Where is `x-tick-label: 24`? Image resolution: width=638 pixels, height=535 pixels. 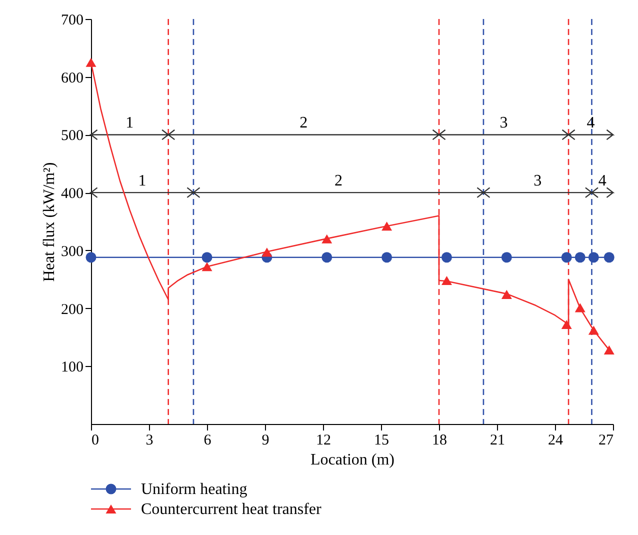
x-tick-label: 24 is located at coordinates (556, 440).